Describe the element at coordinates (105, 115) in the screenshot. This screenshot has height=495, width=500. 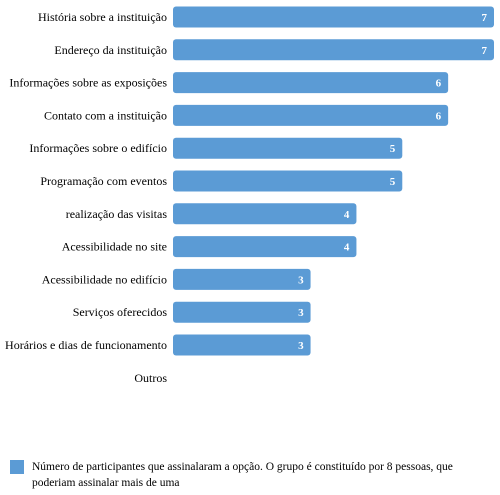
I see `category-label: Contato com a instituição` at that location.